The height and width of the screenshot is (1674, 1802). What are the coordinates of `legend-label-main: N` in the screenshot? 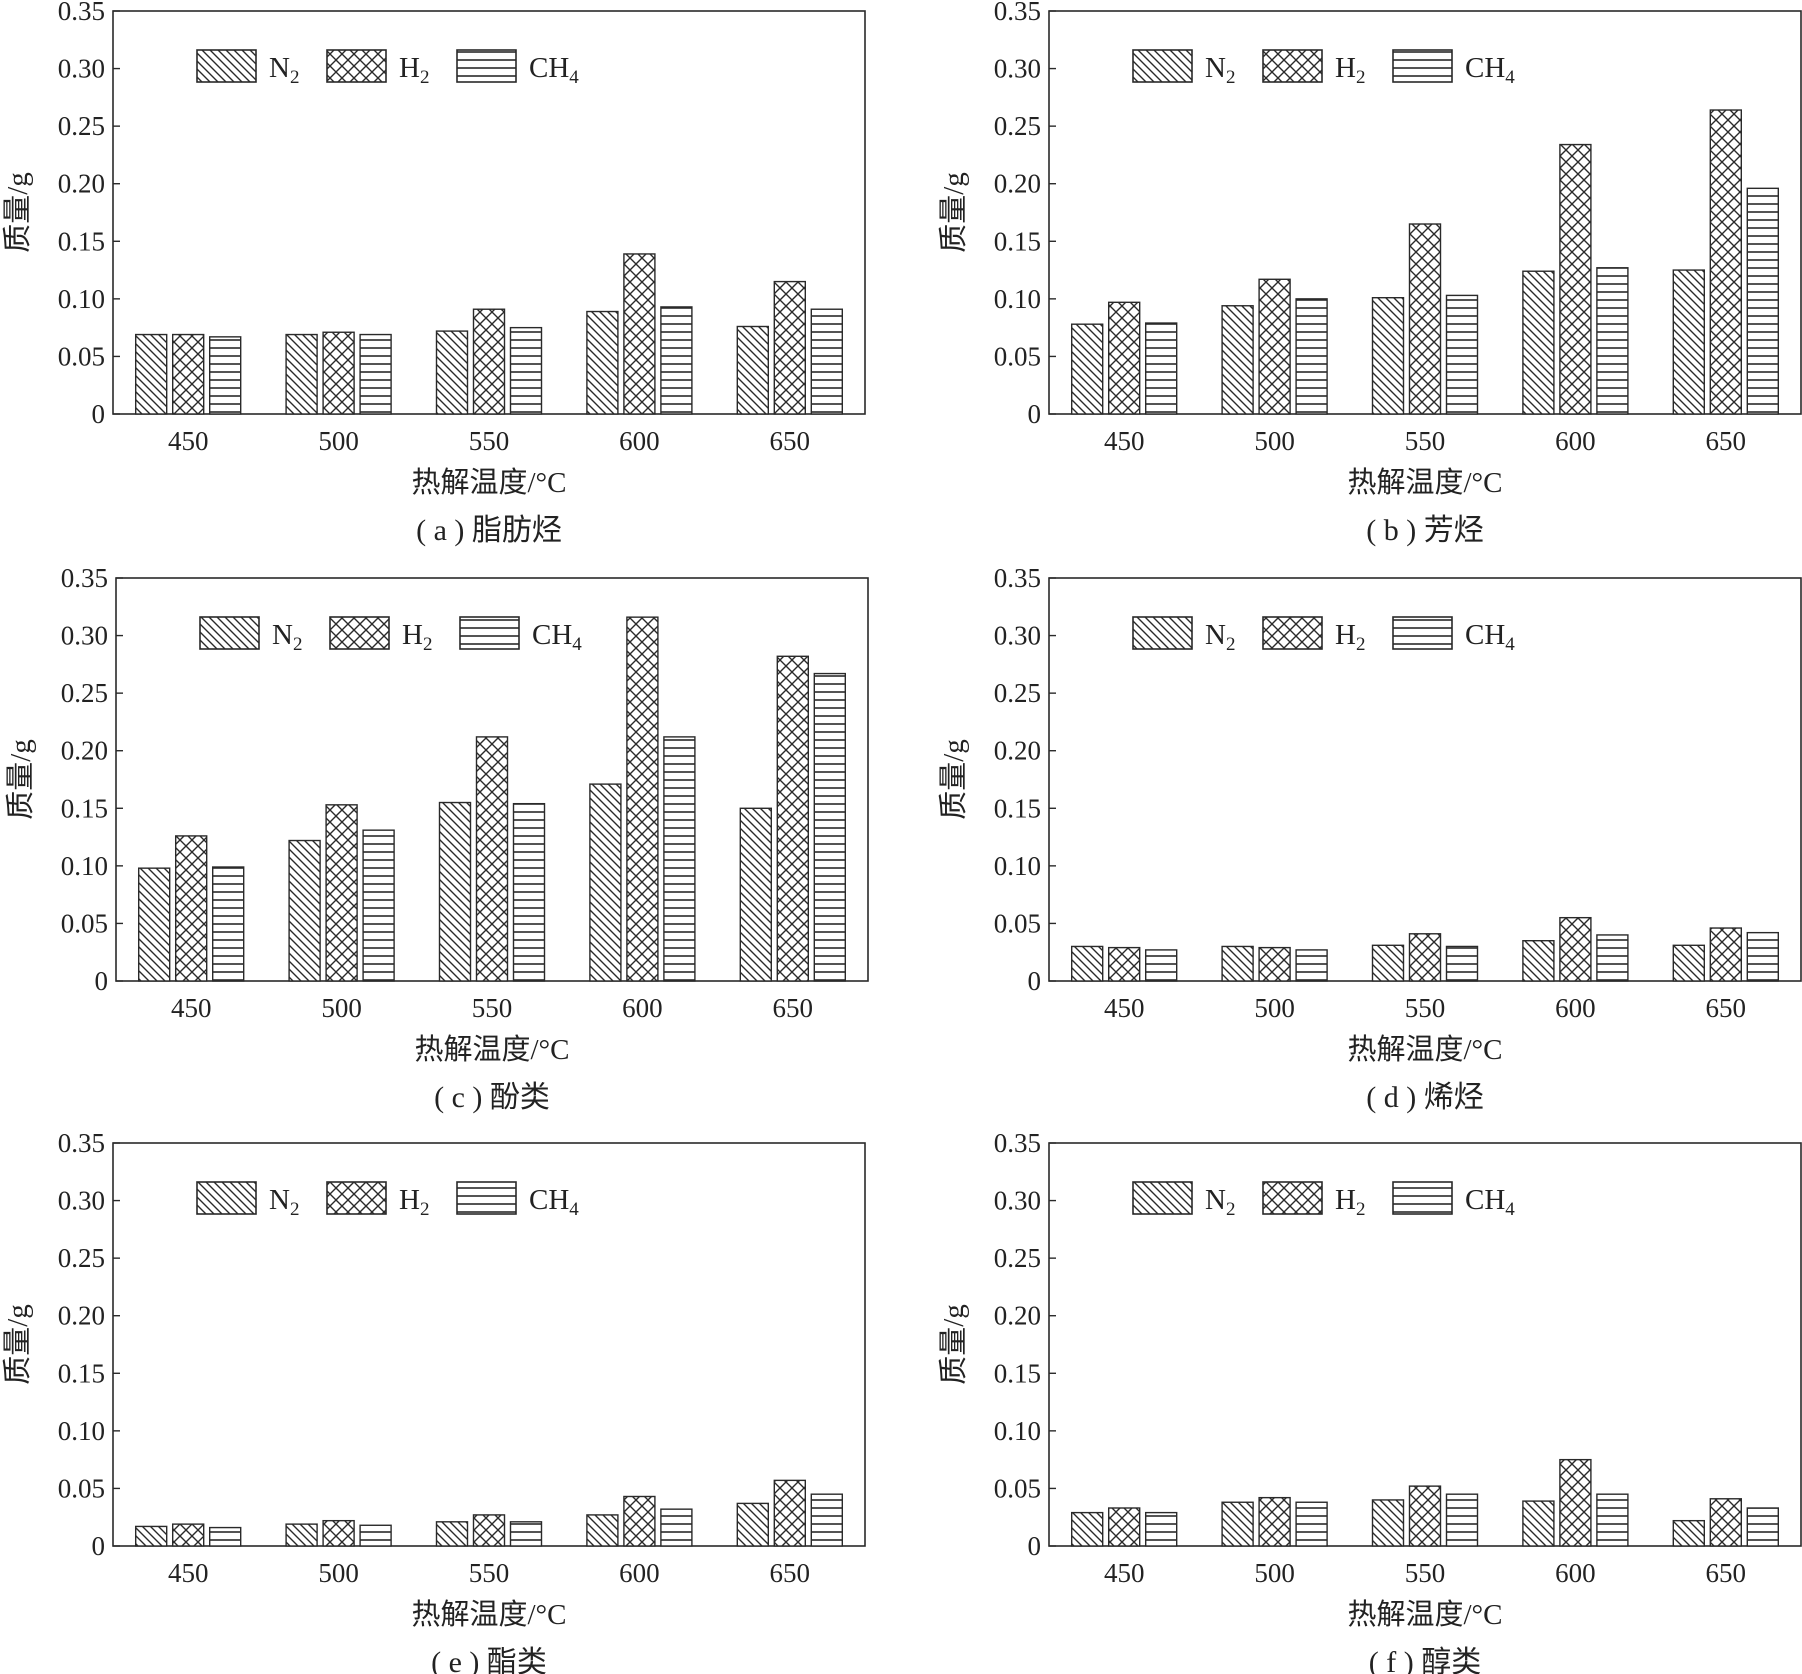 It's located at (282, 635).